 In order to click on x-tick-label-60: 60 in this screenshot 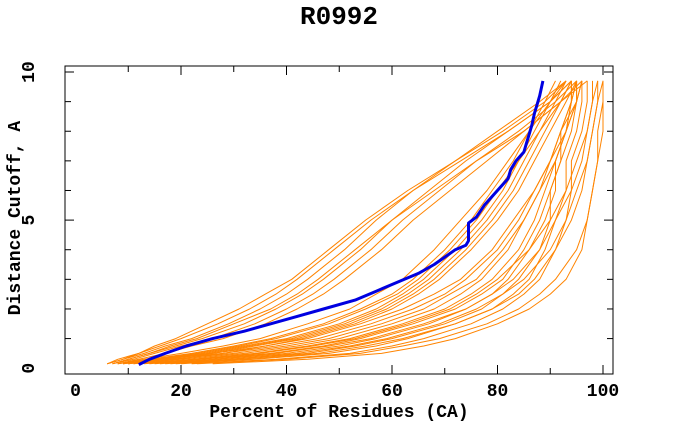, I will do `click(392, 392)`.